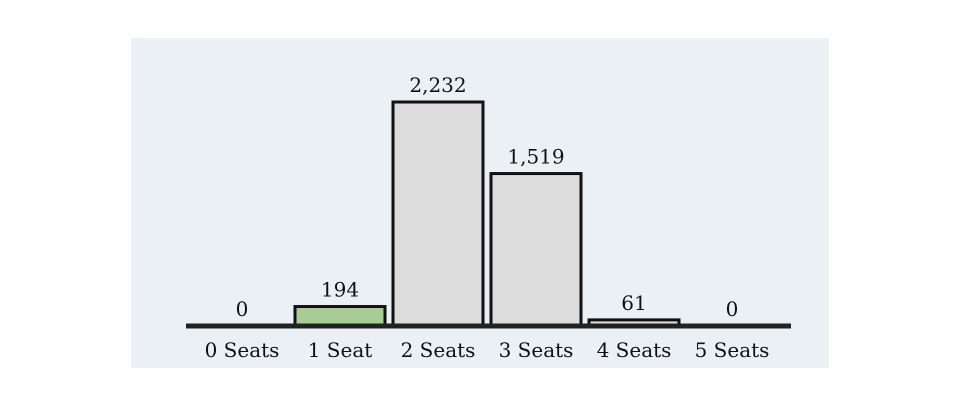 This screenshot has width=960, height=420. Describe the element at coordinates (535, 157) in the screenshot. I see `value-label: 1,519` at that location.